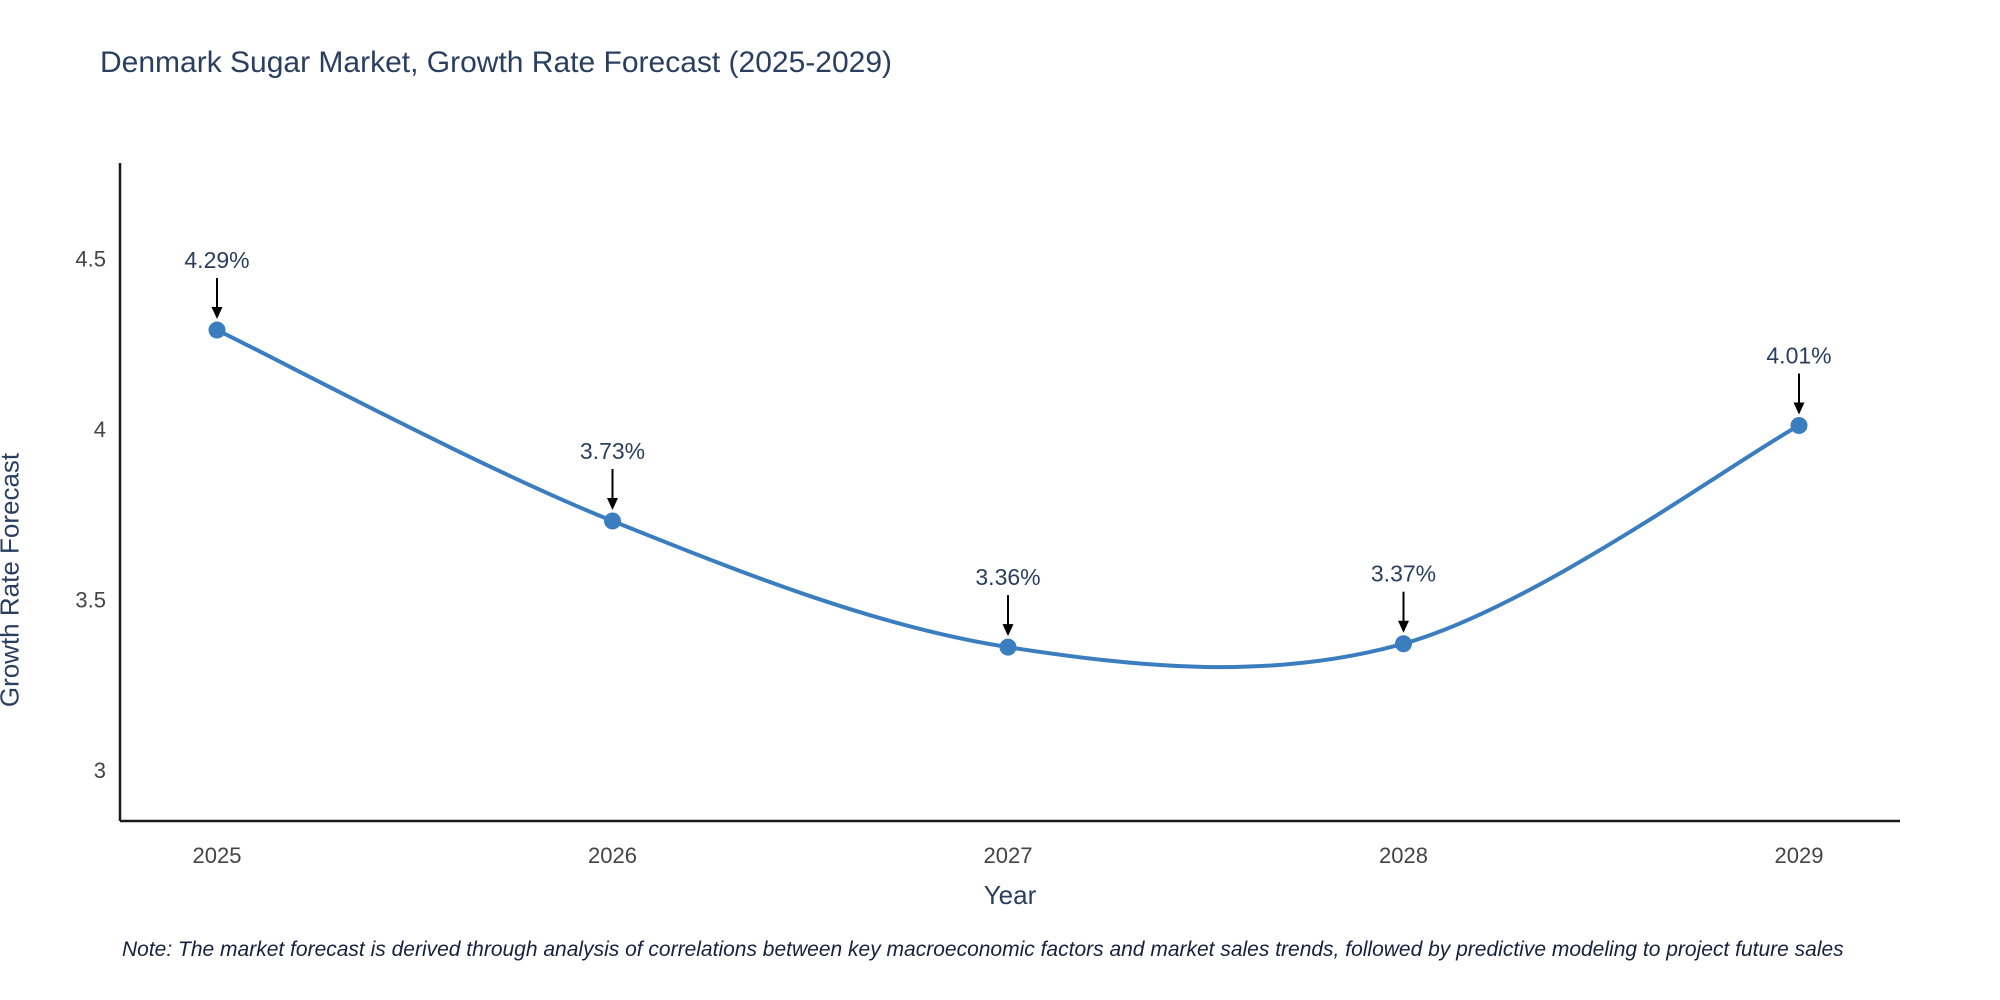 This screenshot has height=1000, width=2000. I want to click on x-tick-label: 2027, so click(1008, 855).